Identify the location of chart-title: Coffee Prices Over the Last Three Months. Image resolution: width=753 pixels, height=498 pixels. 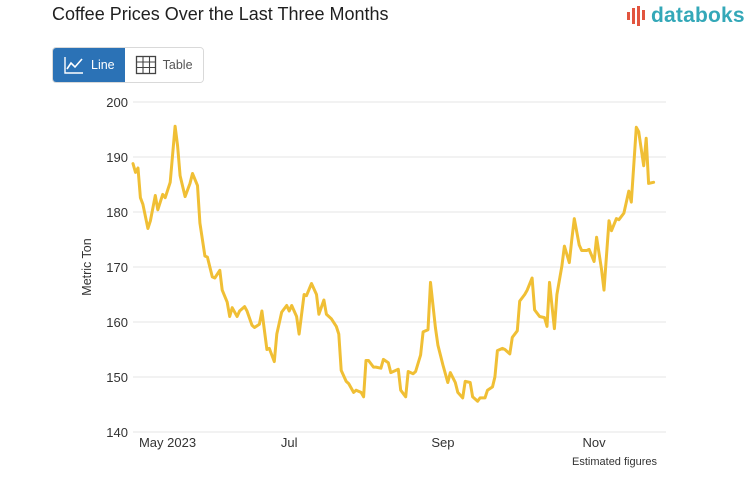
(220, 14).